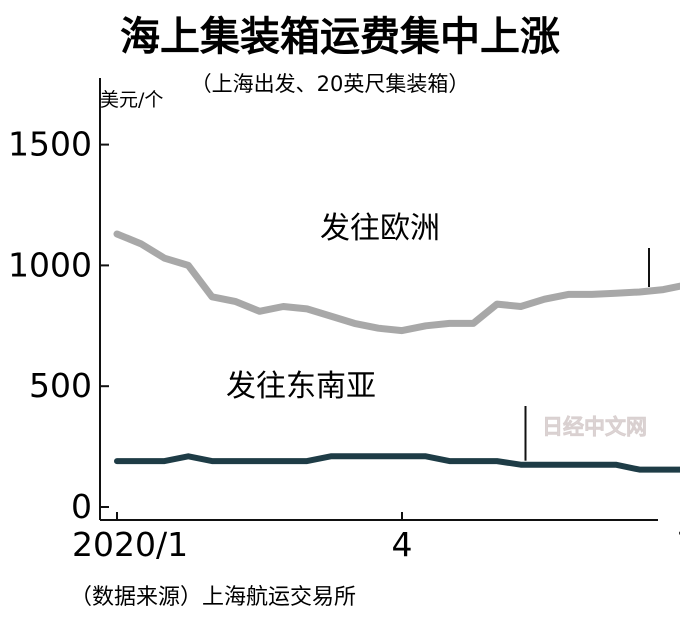  I want to click on series-label-europe: 发往欧洲, so click(380, 228).